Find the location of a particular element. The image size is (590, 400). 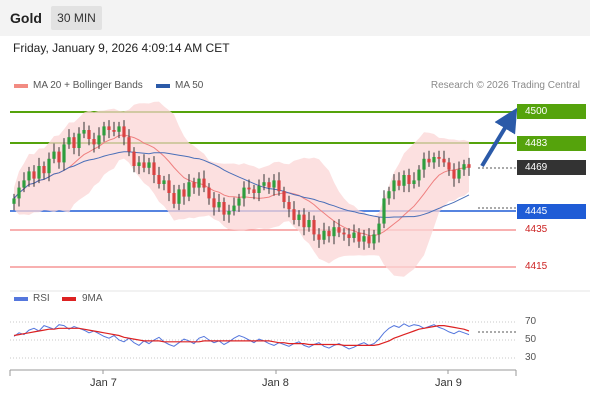

x-tick-jan9: Jan 9 is located at coordinates (448, 383).